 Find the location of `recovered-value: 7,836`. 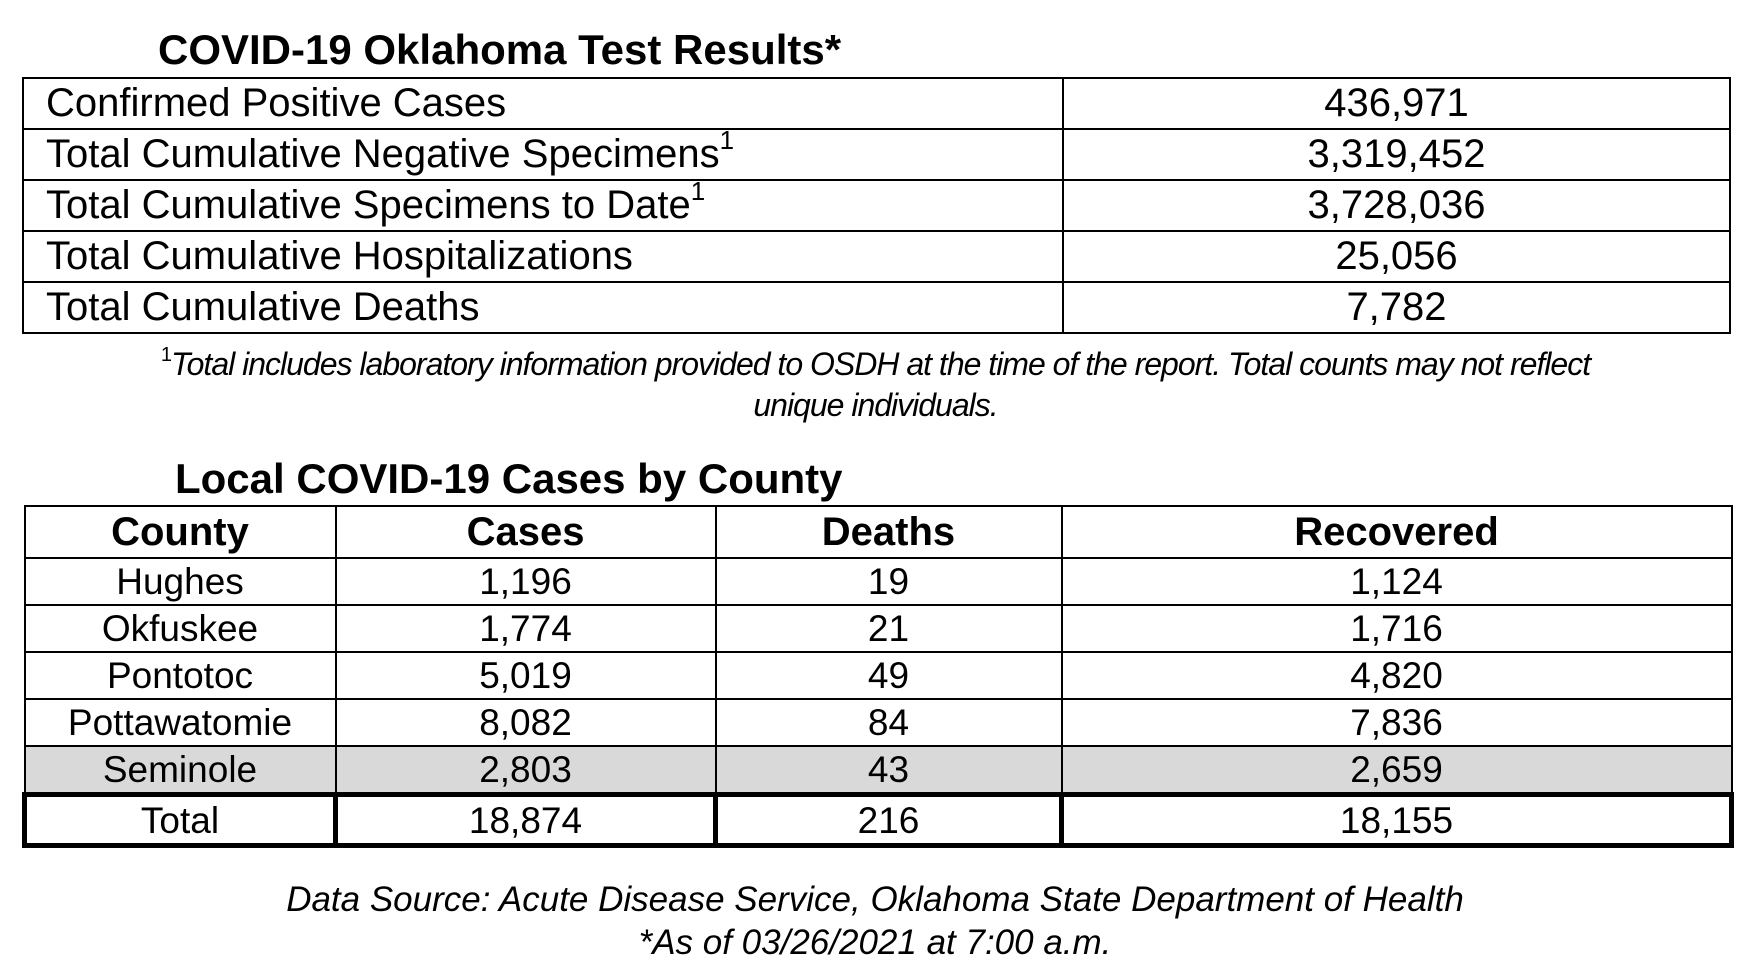

recovered-value: 7,836 is located at coordinates (1396, 722).